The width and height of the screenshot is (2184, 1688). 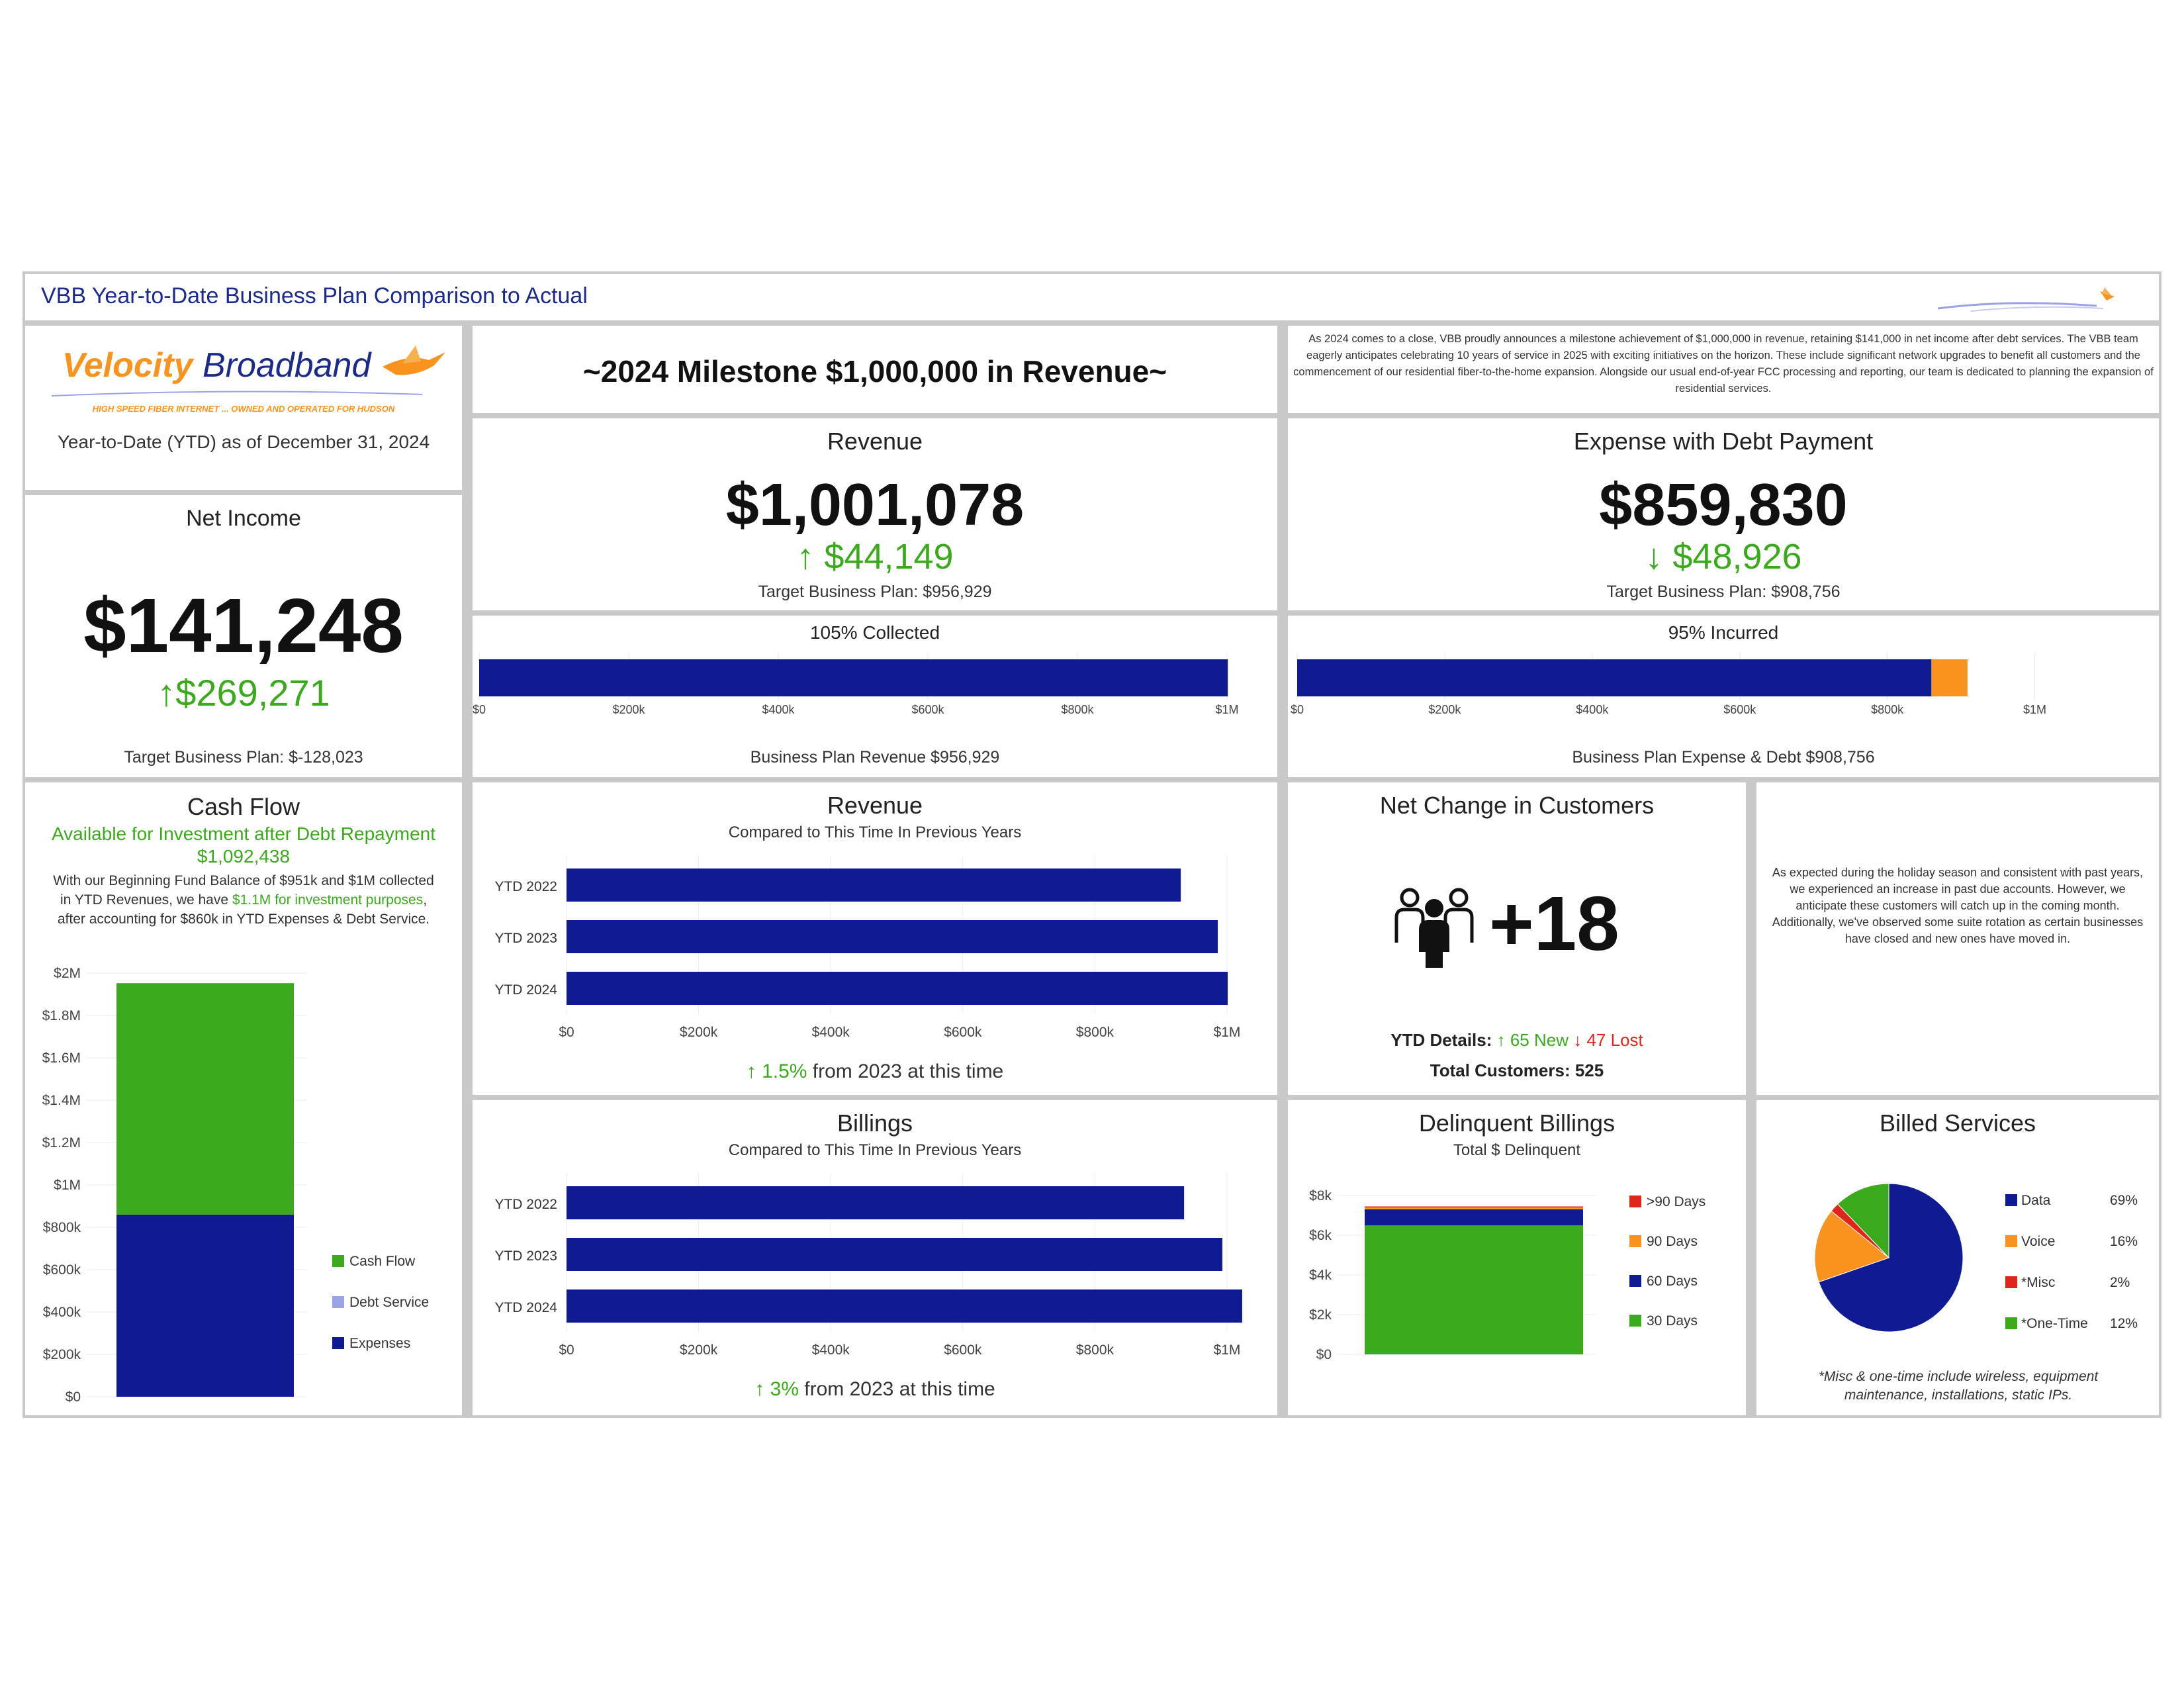 I want to click on y-tick-label: $1.2M, so click(x=62, y=1142).